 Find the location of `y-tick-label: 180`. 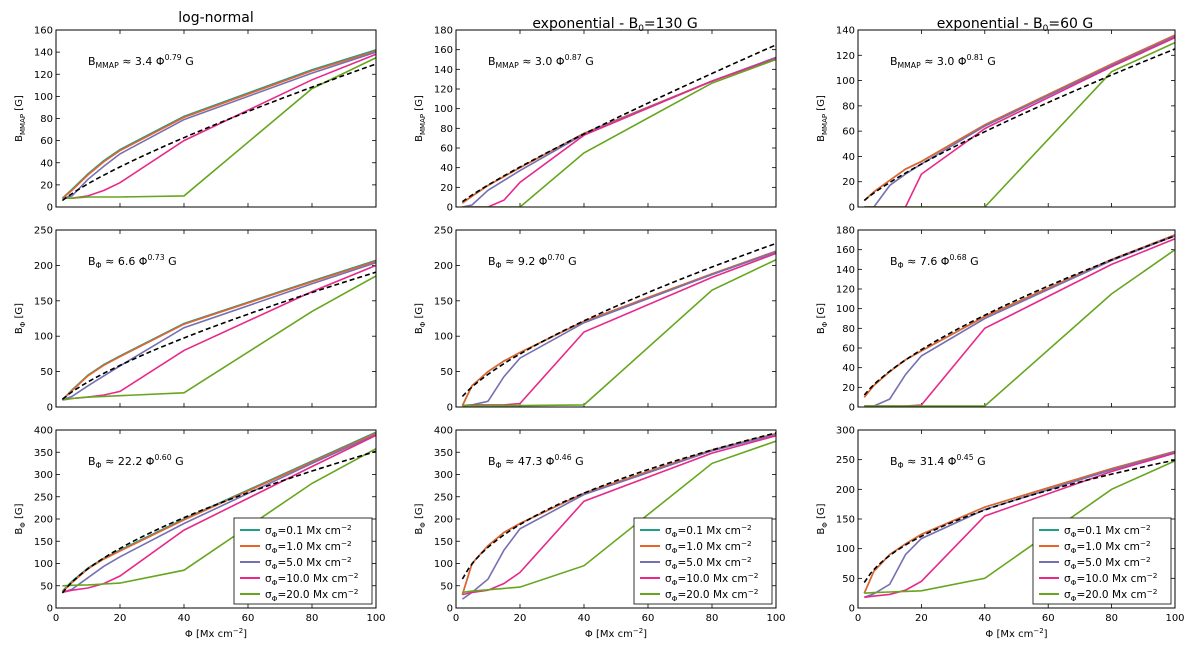

y-tick-label: 180 is located at coordinates (443, 31).